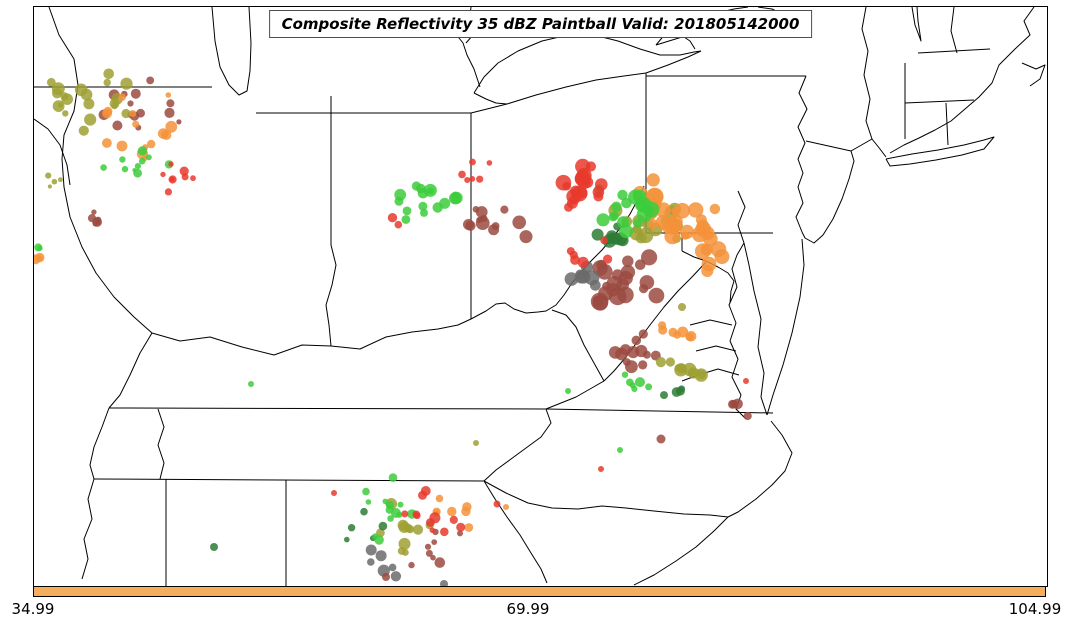 The image size is (1070, 633). Describe the element at coordinates (1035, 609) in the screenshot. I see `tick-label-right: 104.99` at that location.